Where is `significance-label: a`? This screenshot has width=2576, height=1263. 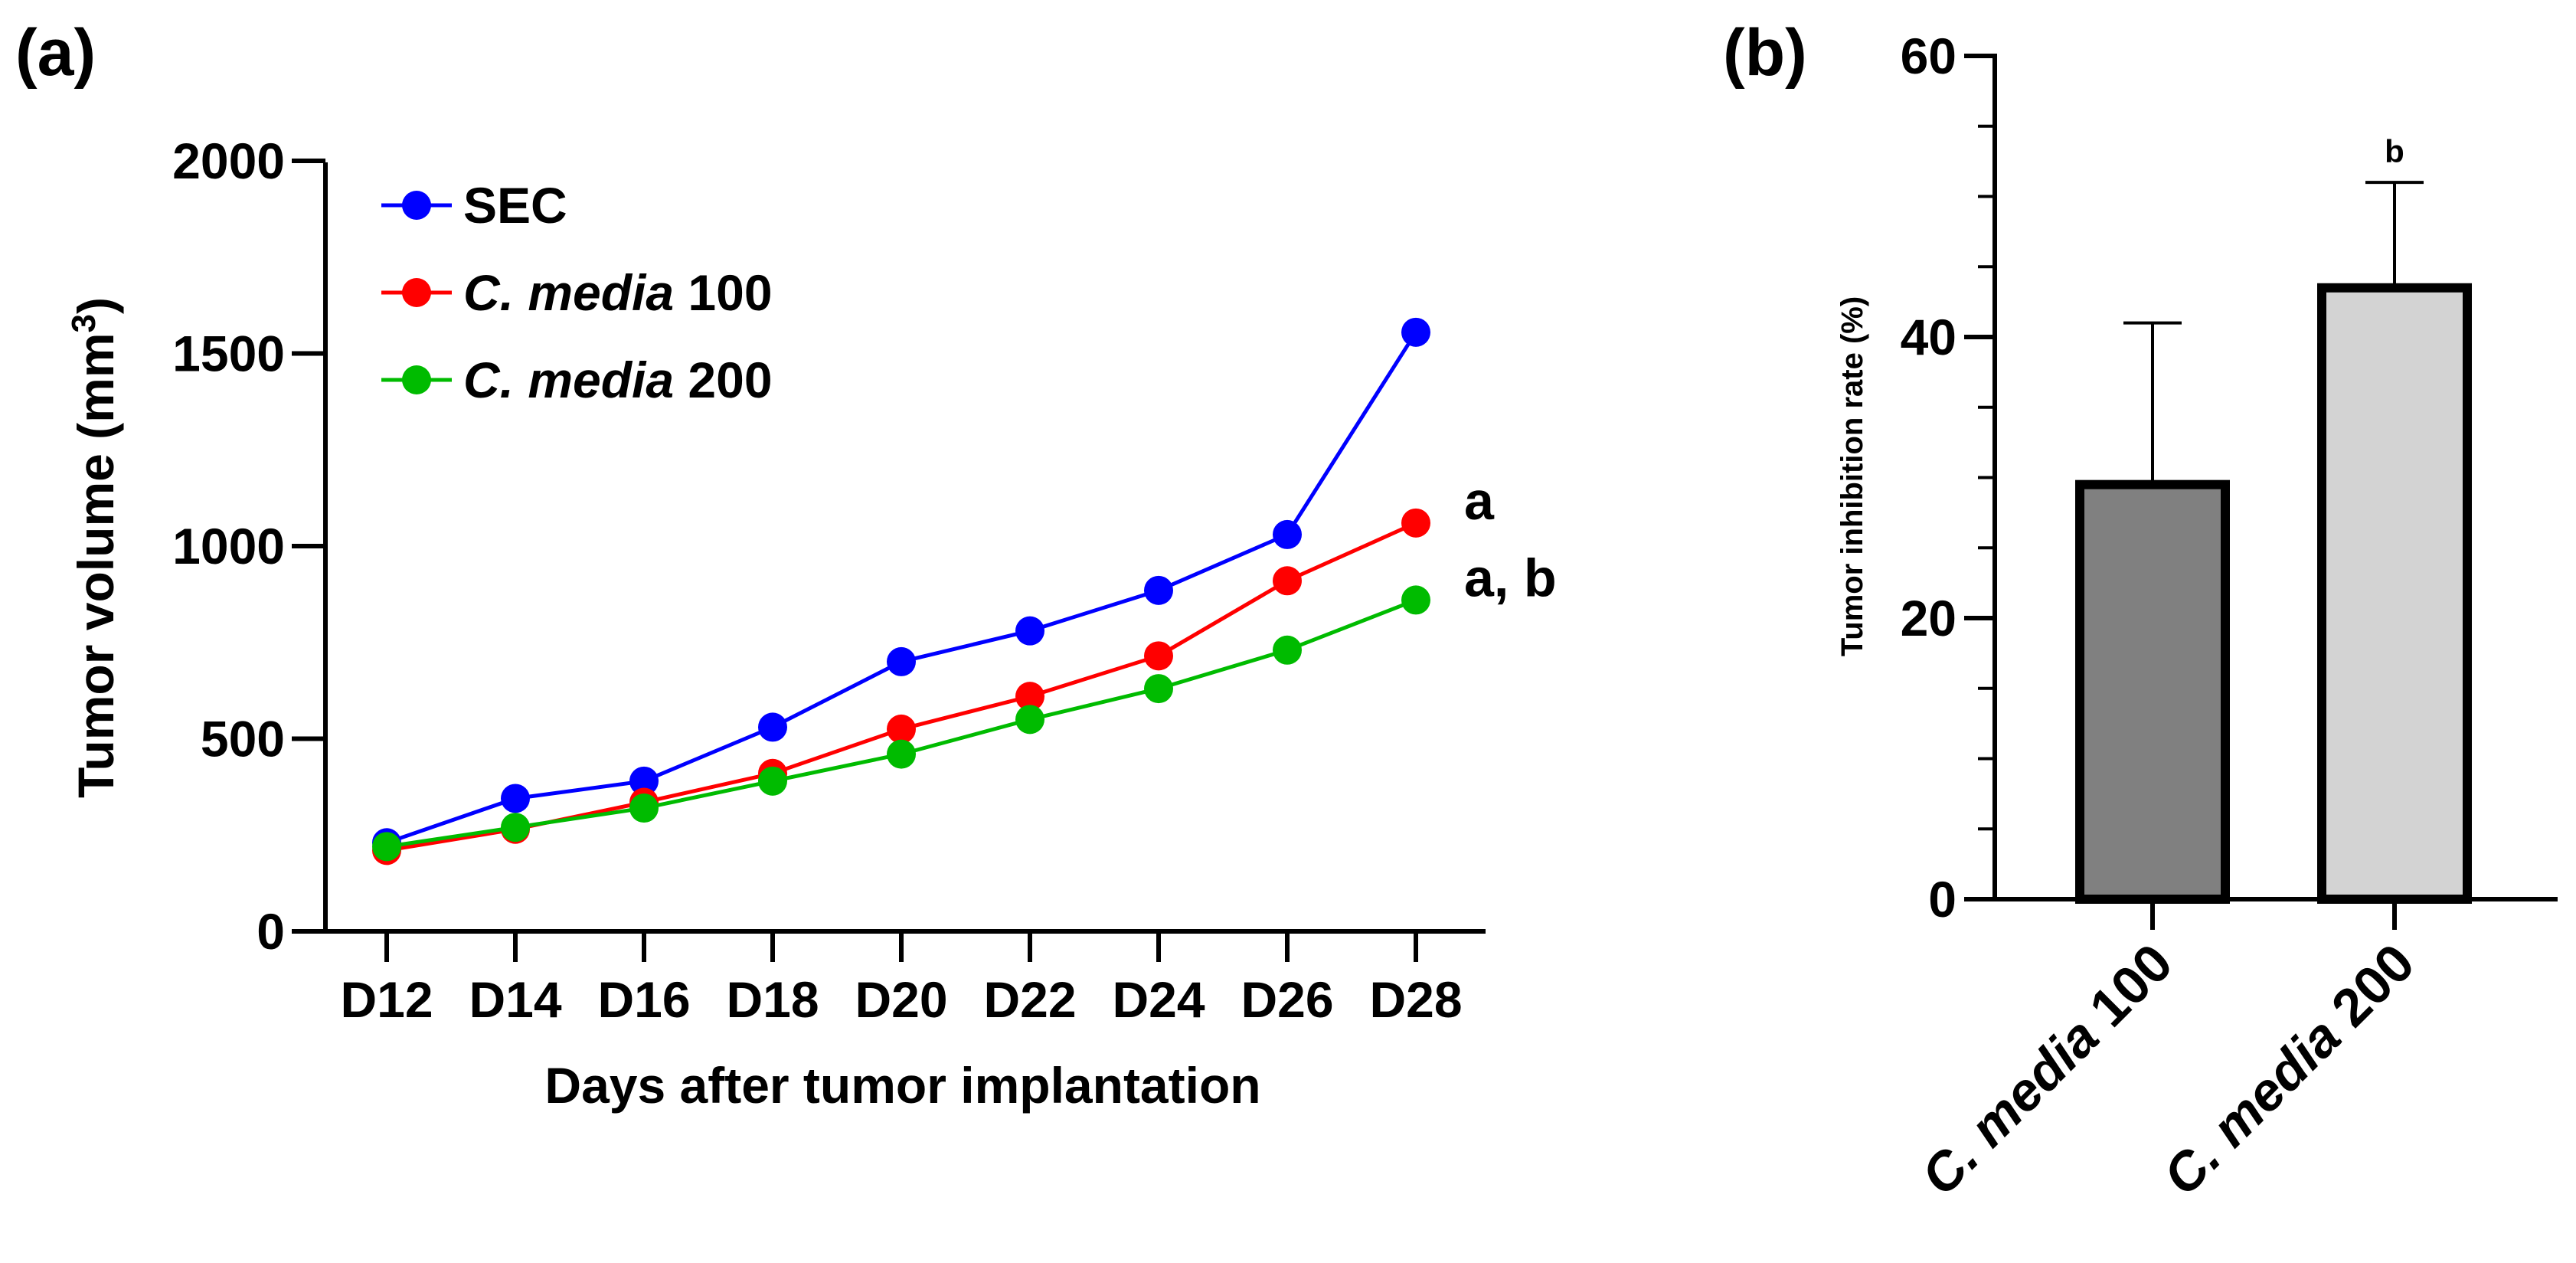 significance-label: a is located at coordinates (1479, 501).